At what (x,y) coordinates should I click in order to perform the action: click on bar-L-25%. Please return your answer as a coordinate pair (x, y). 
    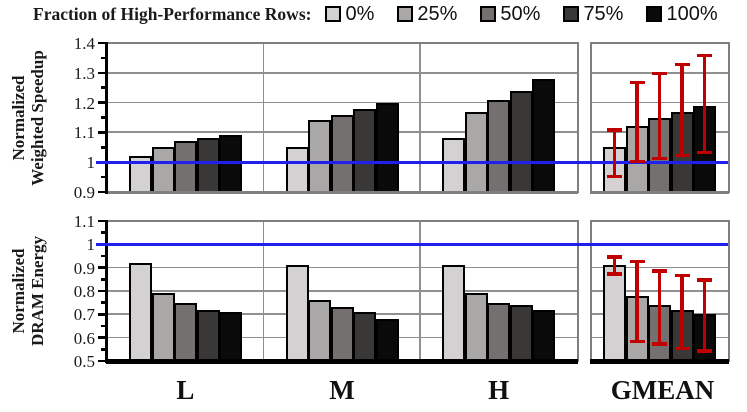
    Looking at the image, I should click on (163, 170).